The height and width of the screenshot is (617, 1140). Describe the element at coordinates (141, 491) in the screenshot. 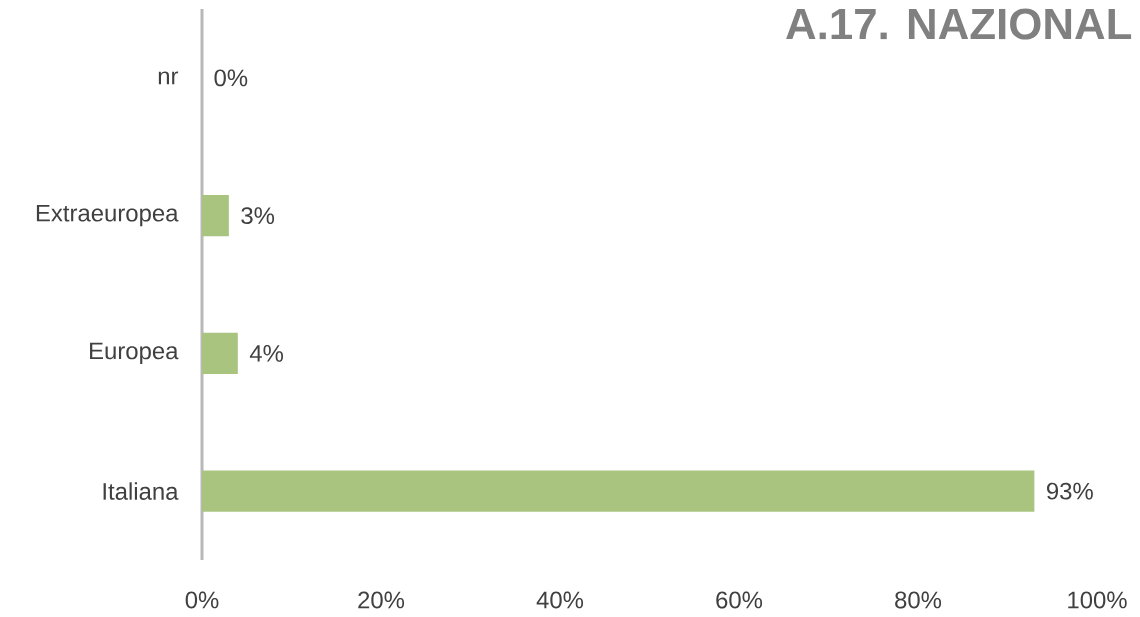

I see `y-tick-label: Italiana` at that location.